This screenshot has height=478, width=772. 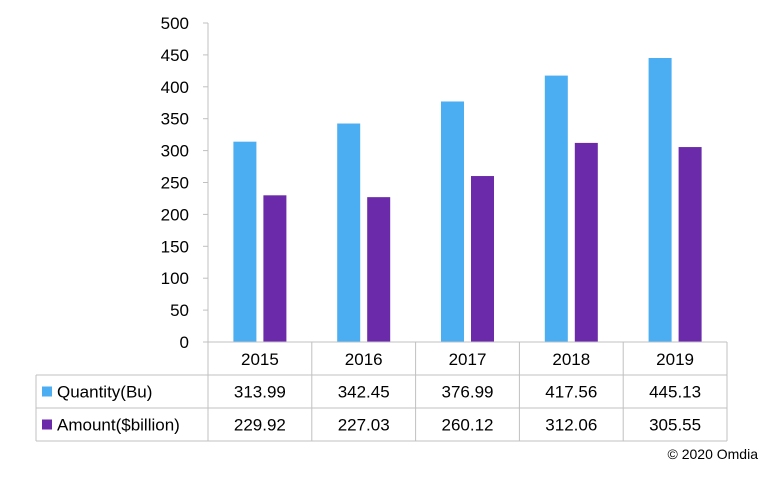 I want to click on x-category-label: 2016, so click(x=364, y=359).